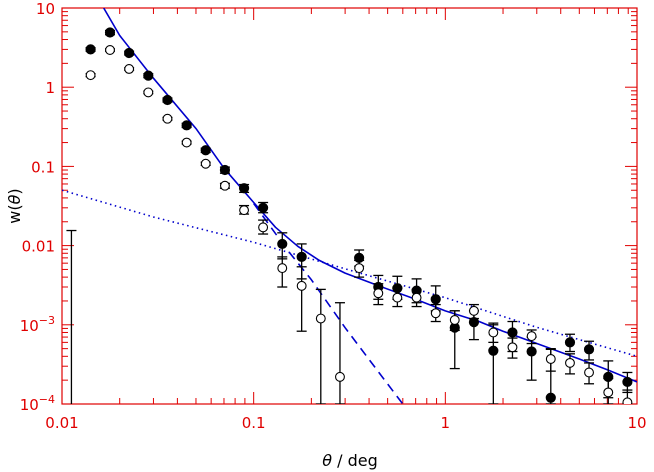 The image size is (654, 472). I want to click on y-tick-label: 1, so click(50, 88).